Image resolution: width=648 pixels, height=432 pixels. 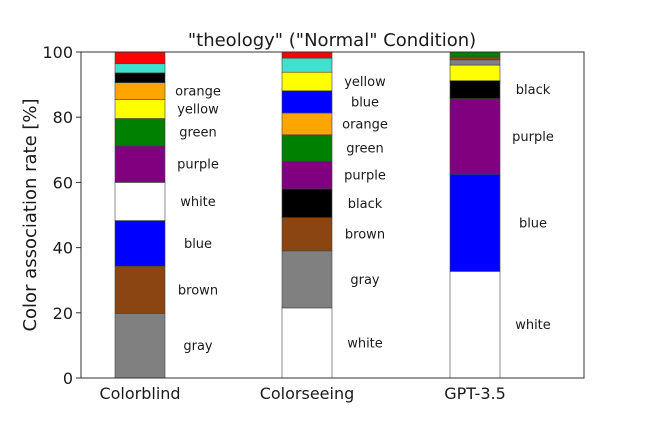 I want to click on bar-colorseeing, so click(x=307, y=215).